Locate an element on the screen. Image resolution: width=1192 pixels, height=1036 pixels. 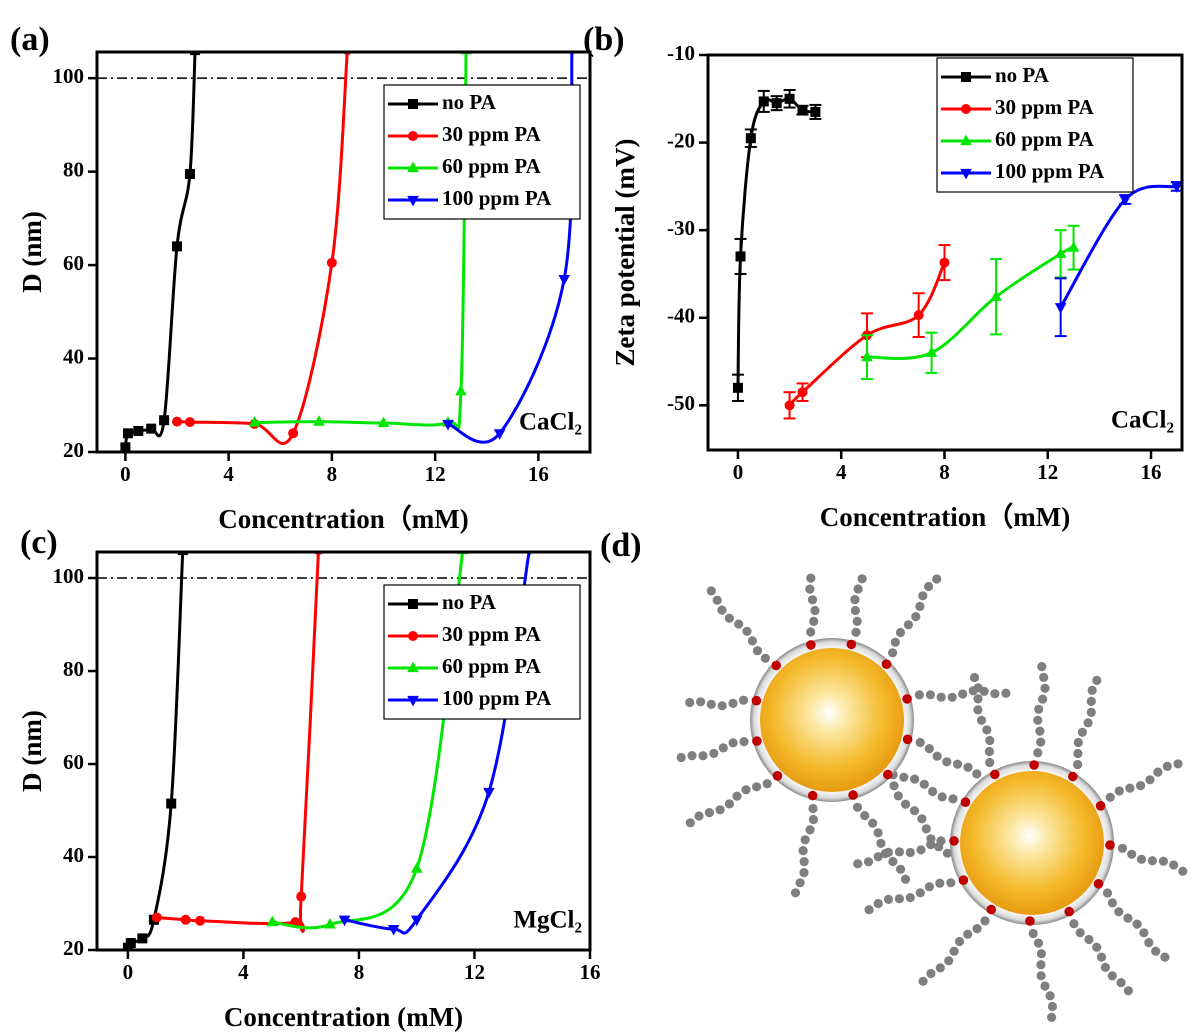
y-axis-label: D (nm) is located at coordinates (32, 751).